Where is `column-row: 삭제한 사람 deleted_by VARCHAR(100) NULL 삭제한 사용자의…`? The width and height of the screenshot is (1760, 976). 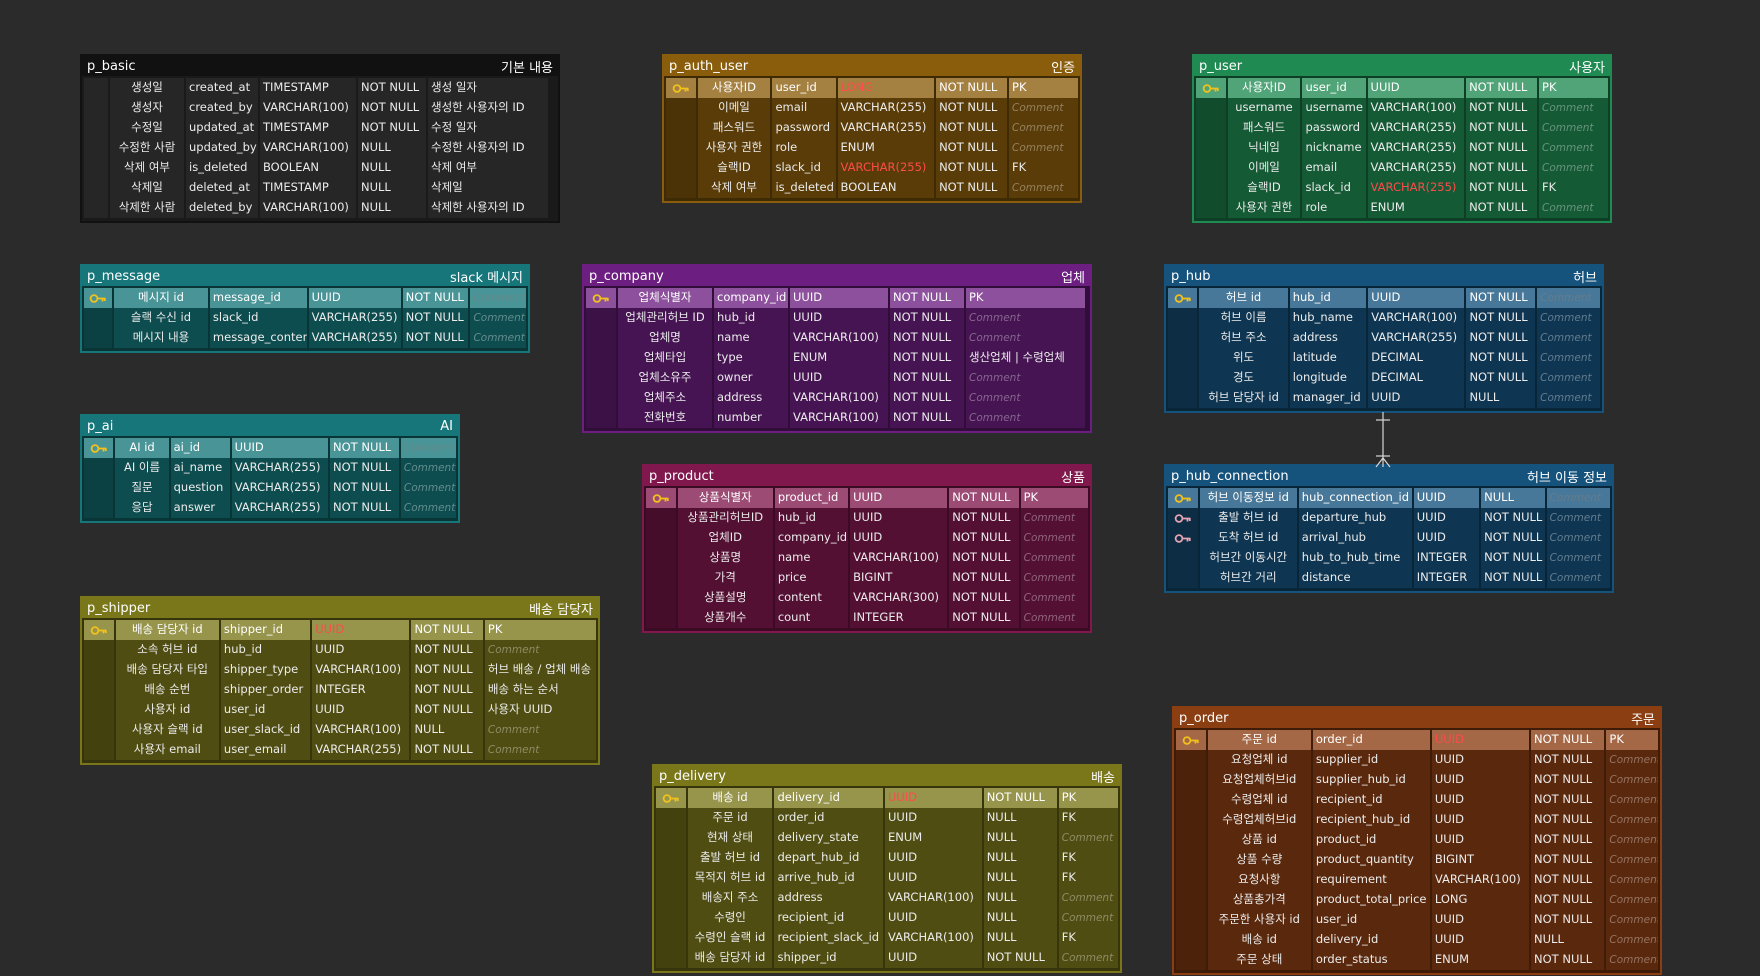
column-row: 삭제한 사람 deleted_by VARCHAR(100) NULL 삭제한 사용자의… is located at coordinates (320, 208).